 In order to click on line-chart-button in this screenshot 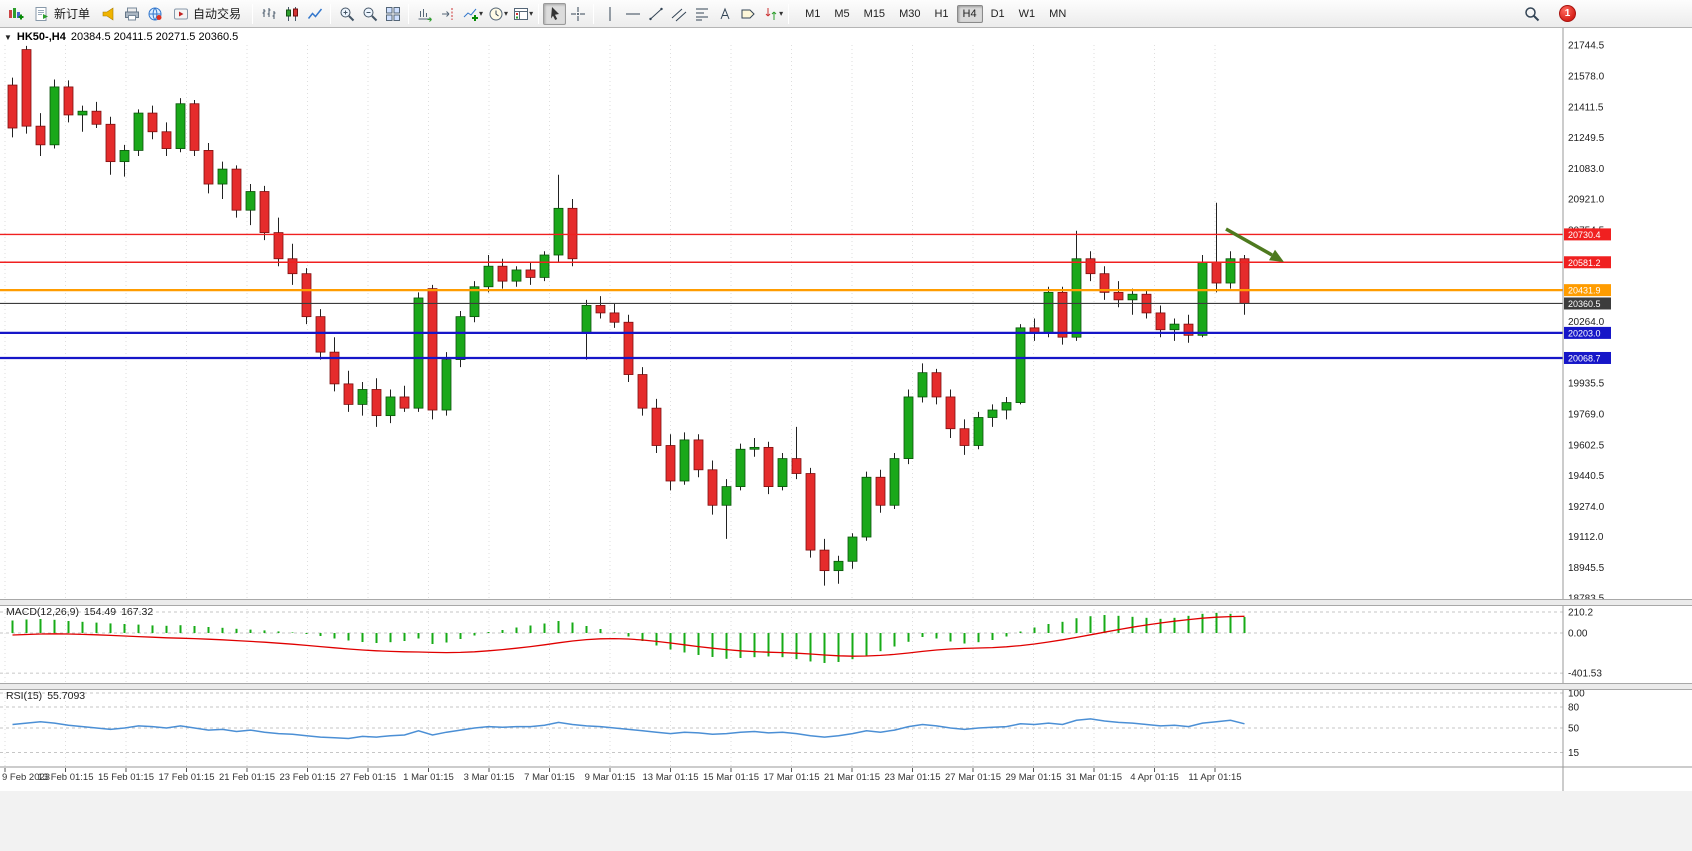, I will do `click(314, 14)`.